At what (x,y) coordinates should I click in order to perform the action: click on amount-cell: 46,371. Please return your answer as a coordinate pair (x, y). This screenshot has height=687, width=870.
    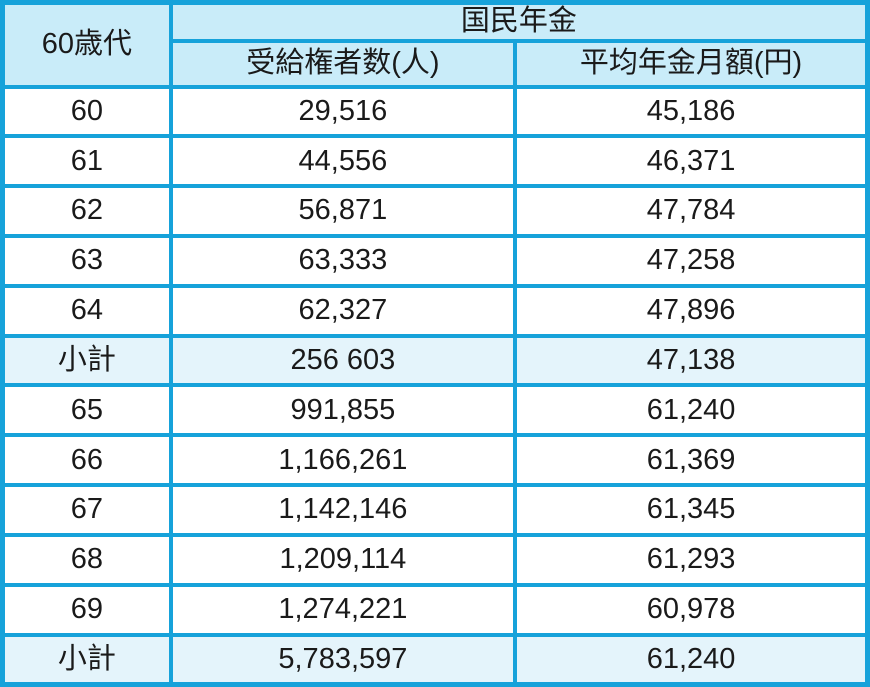
    Looking at the image, I should click on (691, 161).